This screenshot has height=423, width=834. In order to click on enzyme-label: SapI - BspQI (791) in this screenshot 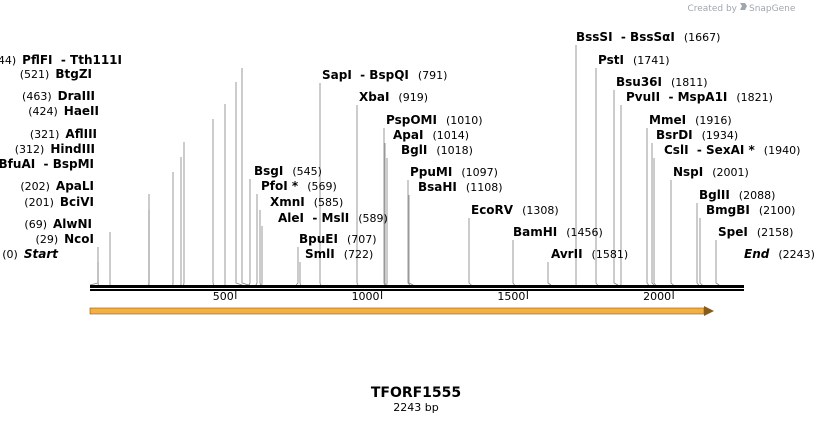, I will do `click(384, 75)`.